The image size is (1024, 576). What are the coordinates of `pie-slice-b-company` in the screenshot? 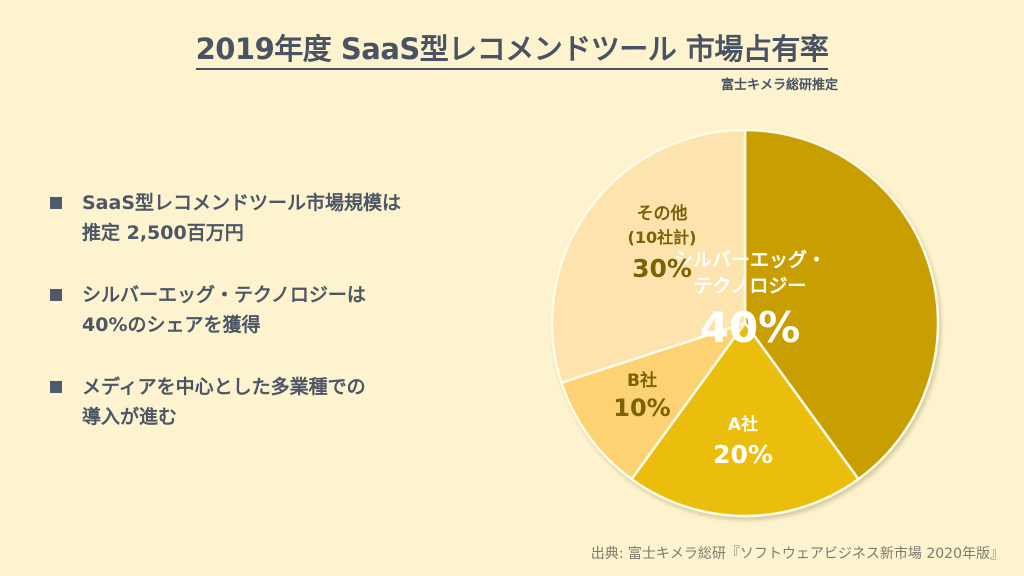 It's located at (653, 401).